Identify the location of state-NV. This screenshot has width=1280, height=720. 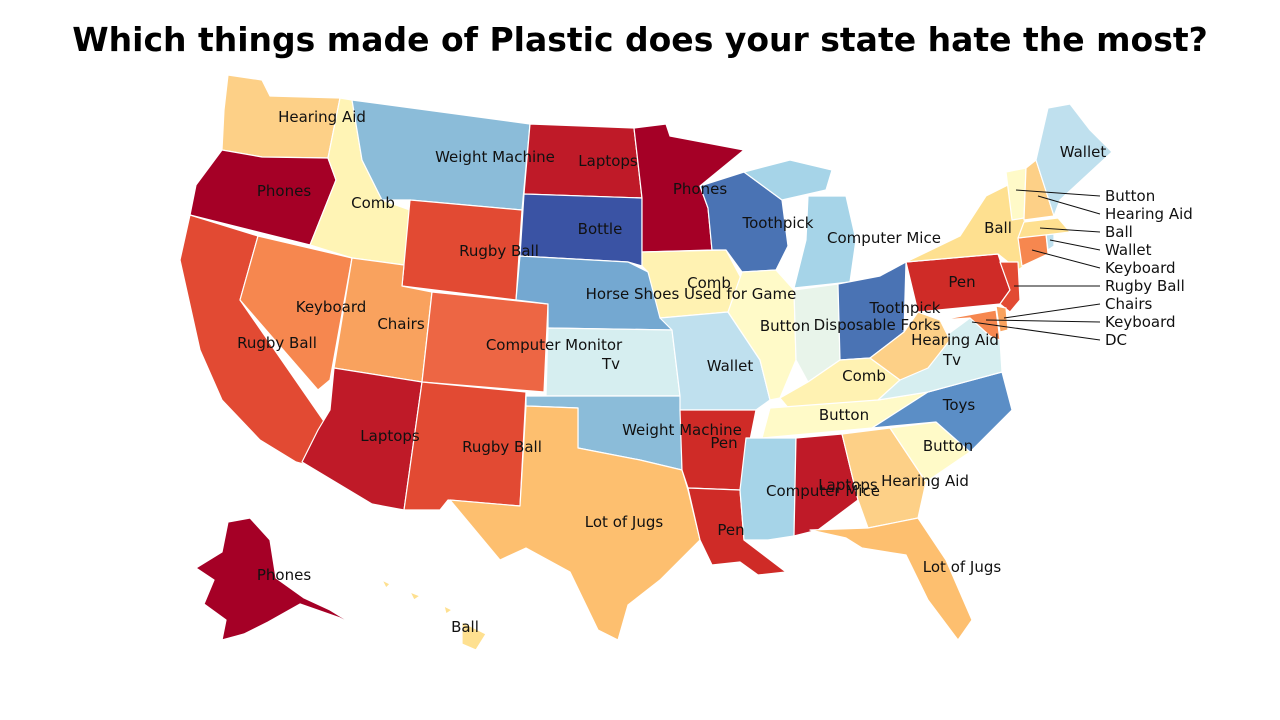
(296, 313).